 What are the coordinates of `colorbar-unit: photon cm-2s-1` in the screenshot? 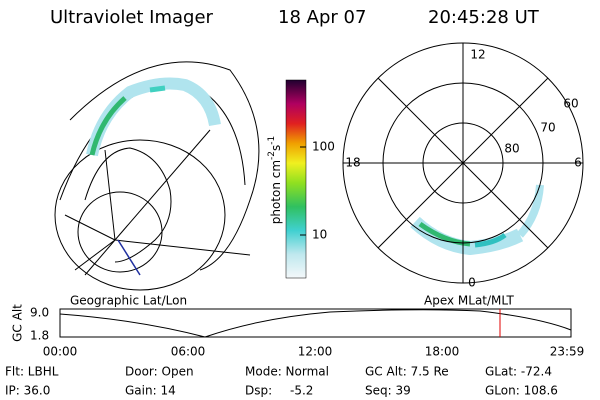 It's located at (275, 180).